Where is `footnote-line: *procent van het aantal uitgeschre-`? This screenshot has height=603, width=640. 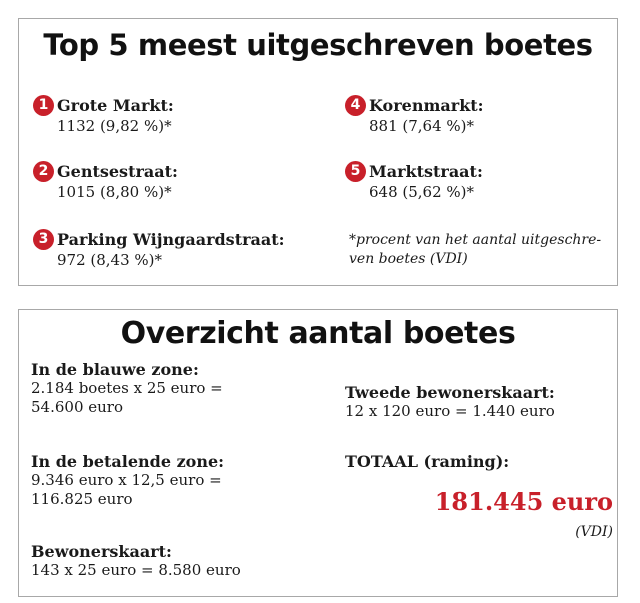
footnote-line: *procent van het aantal uitgeschre- is located at coordinates (475, 240).